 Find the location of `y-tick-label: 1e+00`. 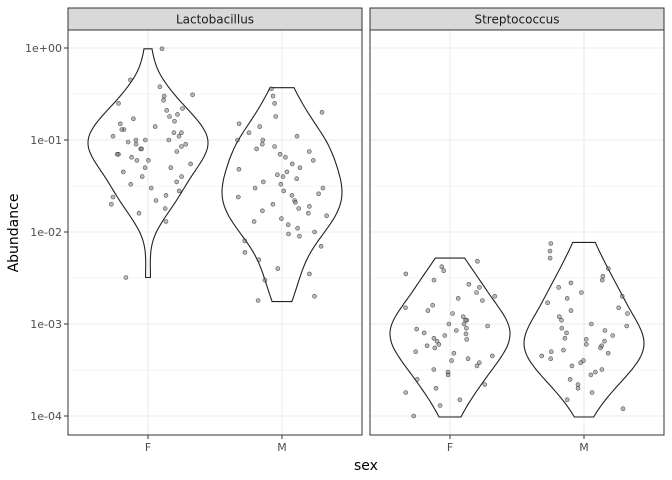

y-tick-label: 1e+00 is located at coordinates (43, 48).